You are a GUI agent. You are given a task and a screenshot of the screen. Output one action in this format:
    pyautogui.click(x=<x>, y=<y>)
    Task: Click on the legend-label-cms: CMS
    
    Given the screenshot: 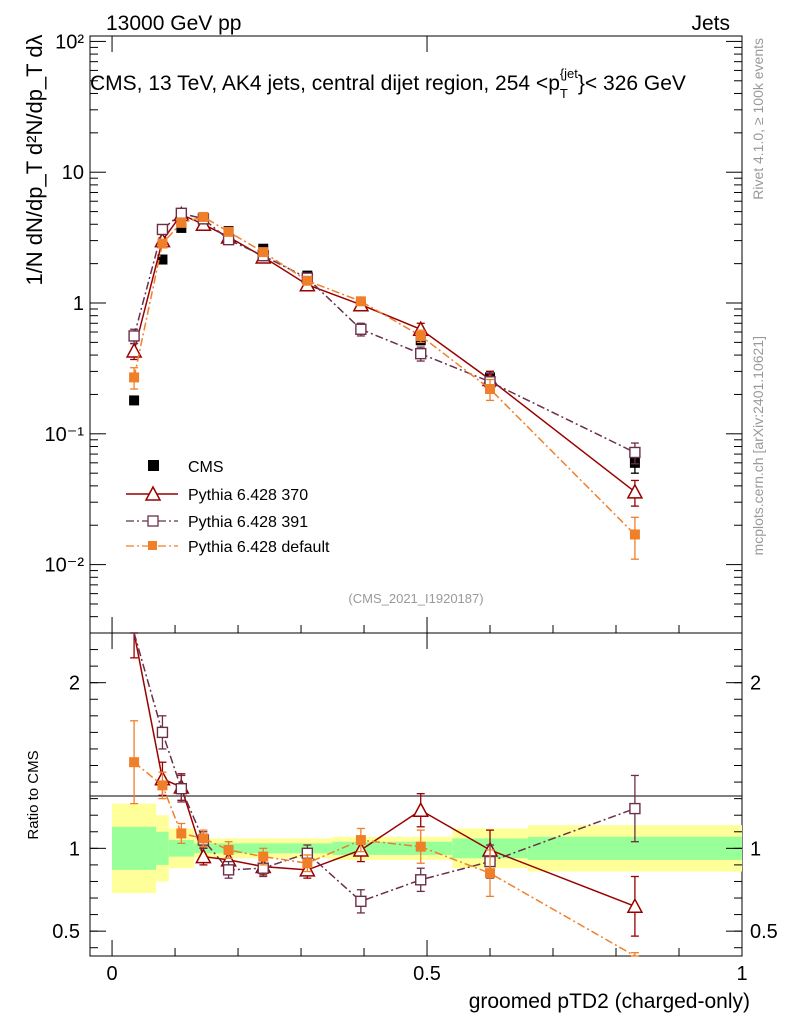 What is the action you would take?
    pyautogui.click(x=206, y=467)
    